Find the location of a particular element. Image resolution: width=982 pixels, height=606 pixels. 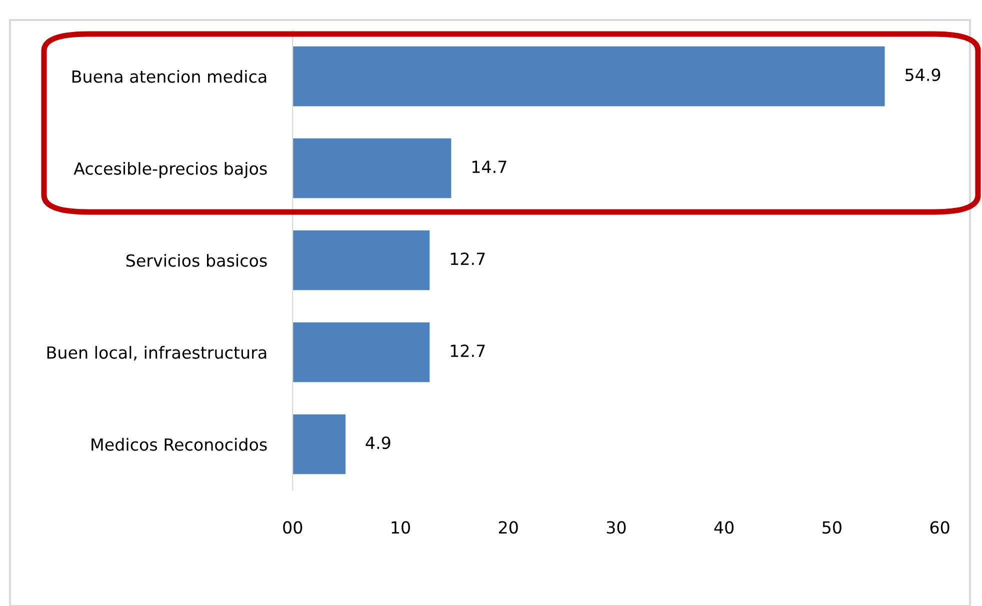

x-tick-label: 30 is located at coordinates (616, 527).